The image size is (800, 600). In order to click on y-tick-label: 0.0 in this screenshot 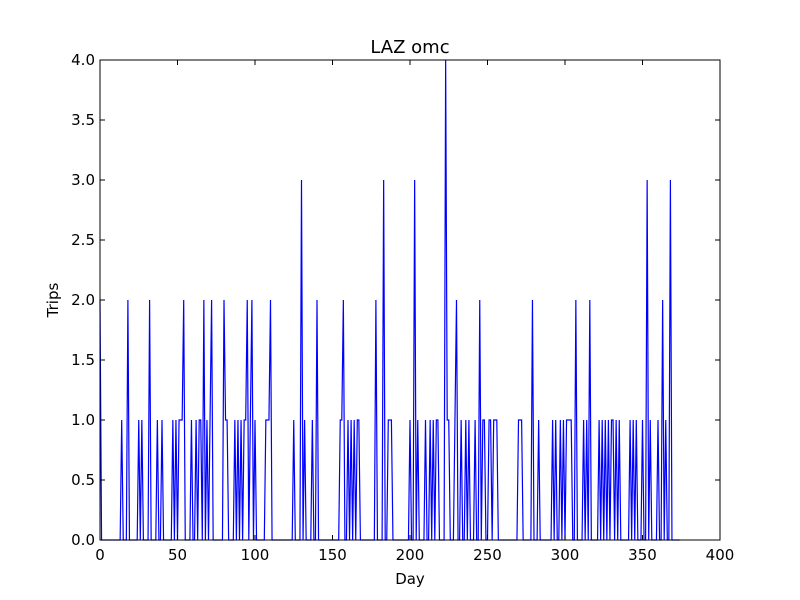, I will do `click(83, 540)`.